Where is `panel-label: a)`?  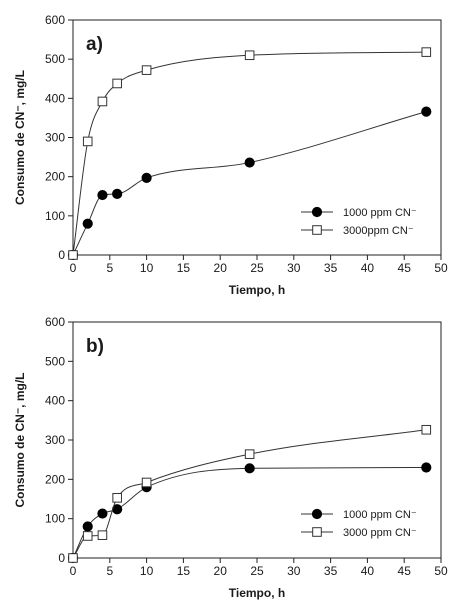
panel-label: a) is located at coordinates (94, 44).